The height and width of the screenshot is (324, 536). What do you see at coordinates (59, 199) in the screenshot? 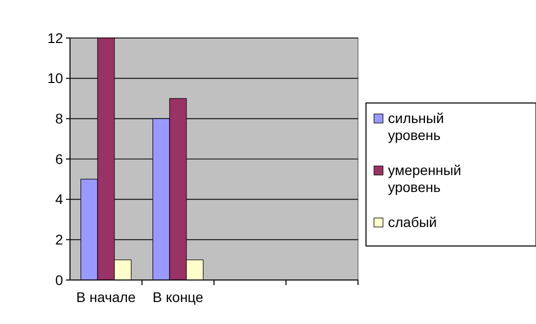
I see `y-tick-label: 4` at bounding box center [59, 199].